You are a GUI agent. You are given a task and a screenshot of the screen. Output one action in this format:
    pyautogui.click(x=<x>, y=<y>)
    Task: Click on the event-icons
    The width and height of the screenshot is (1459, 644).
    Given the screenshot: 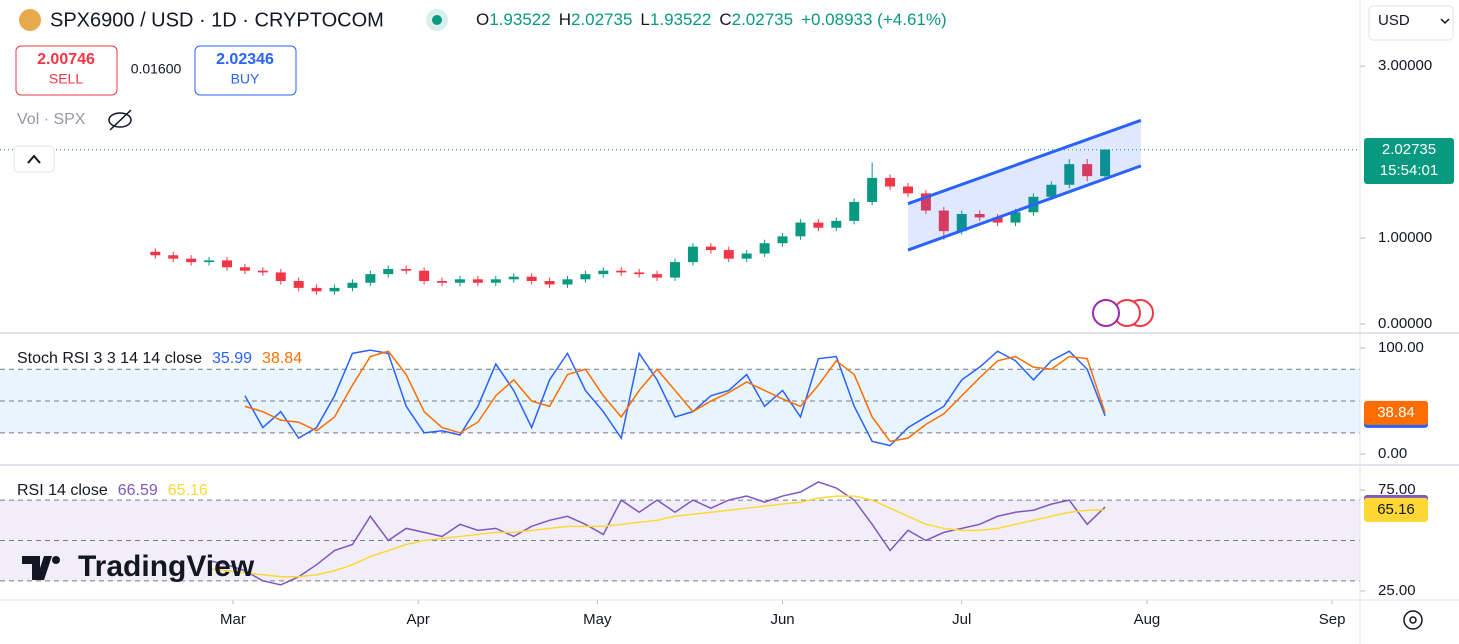 What is the action you would take?
    pyautogui.click(x=1123, y=313)
    